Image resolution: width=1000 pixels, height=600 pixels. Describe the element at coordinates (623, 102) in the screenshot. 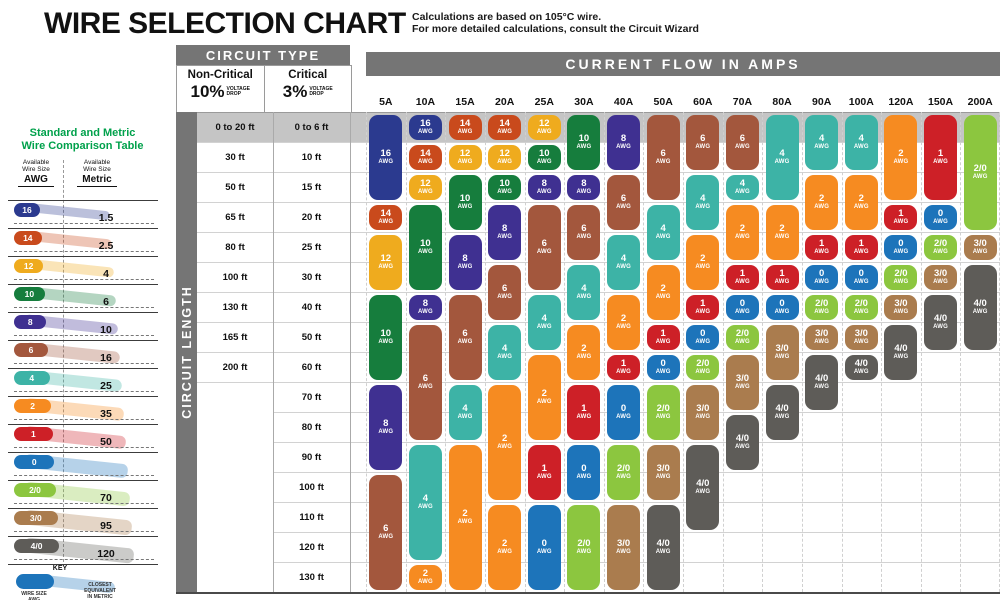

I see `amp-column-header-40A: 40A` at that location.